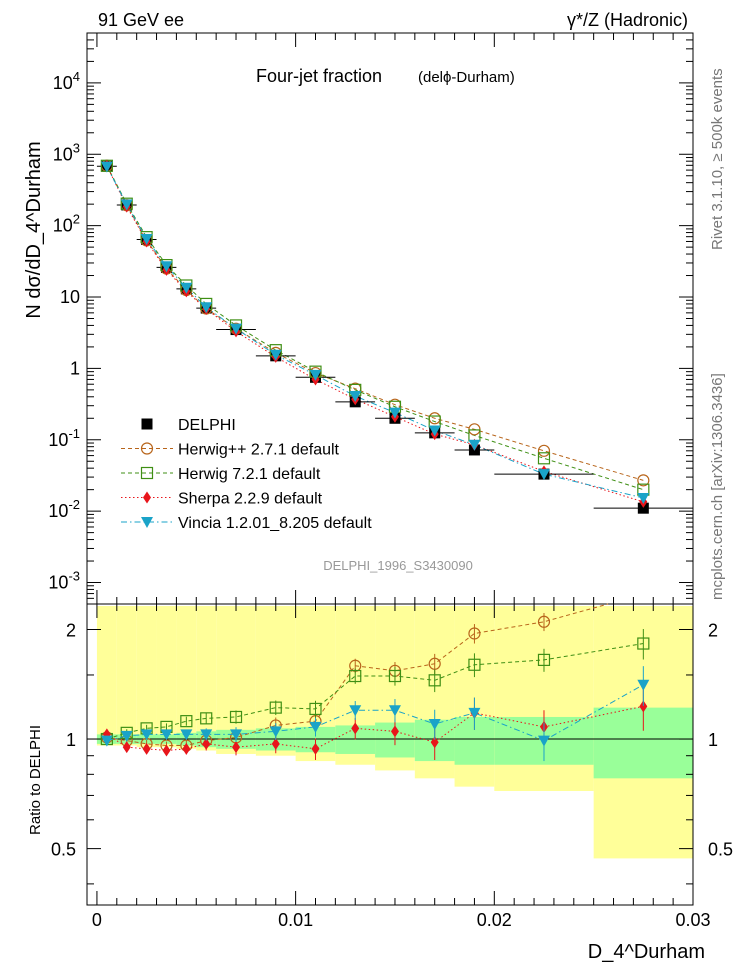 The image size is (746, 972). Describe the element at coordinates (74, 576) in the screenshot. I see `y-tick-exp: -3` at that location.